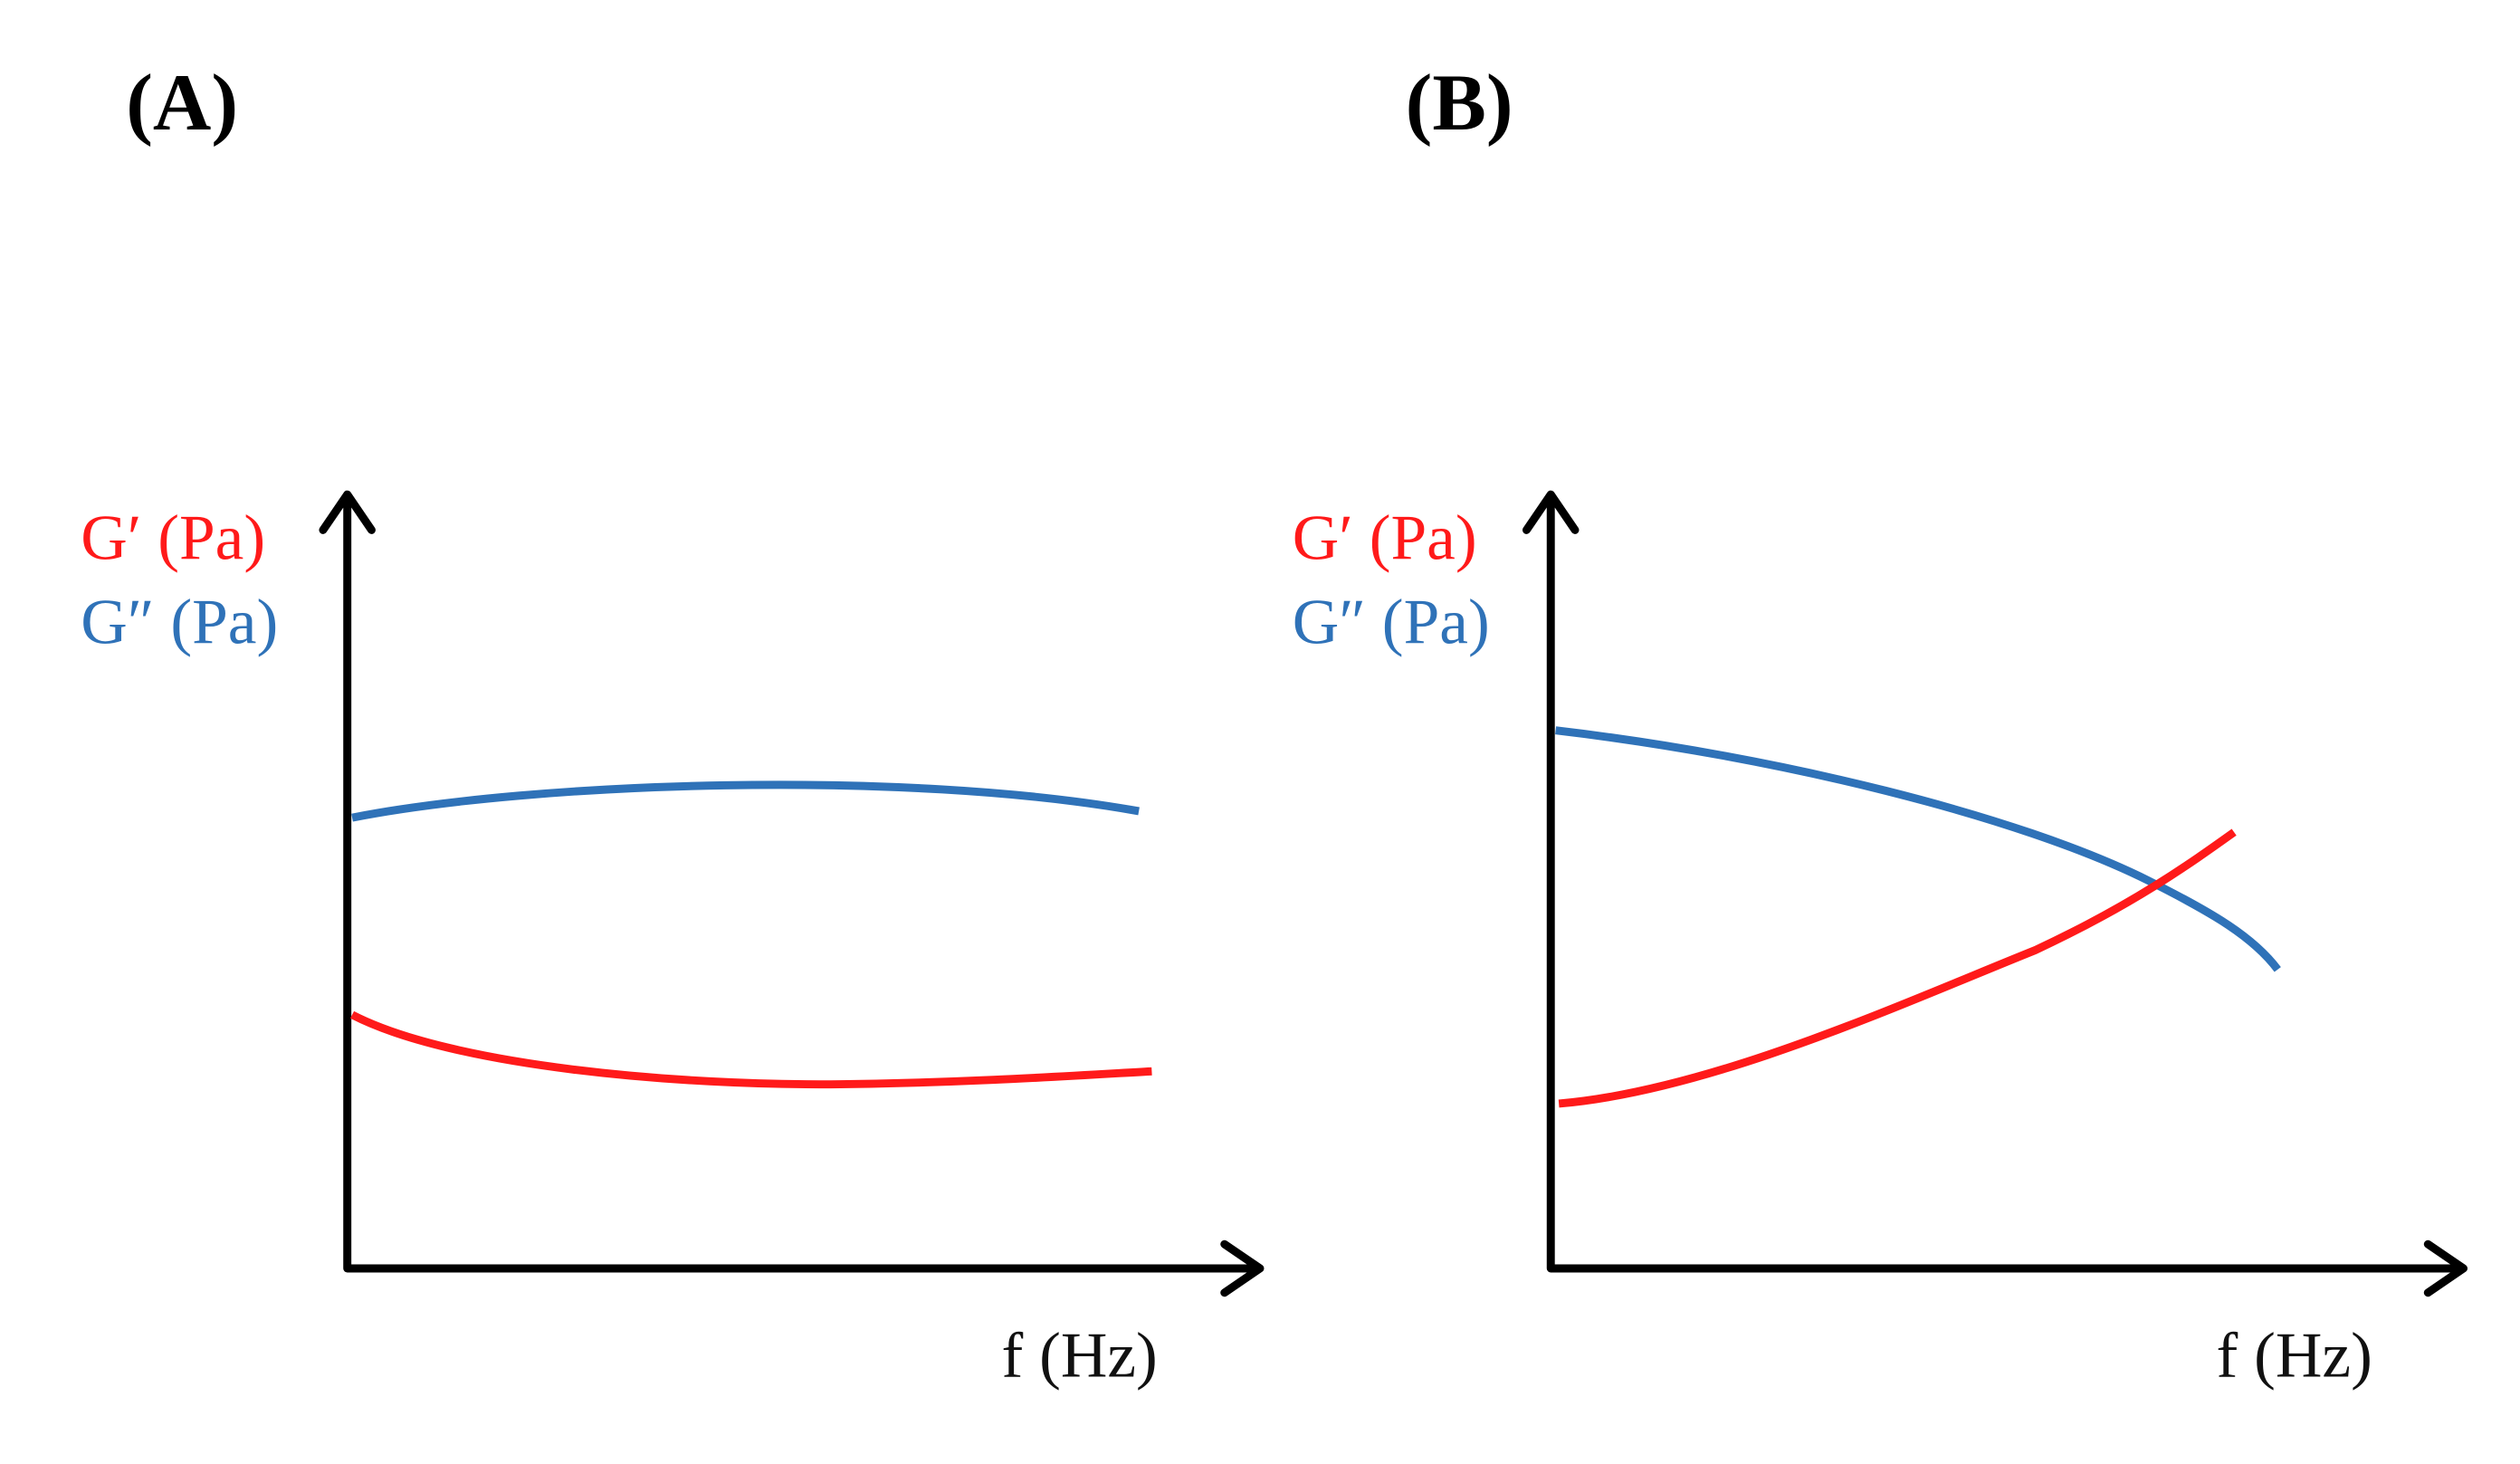  I want to click on panel-label: (A), so click(182, 103).